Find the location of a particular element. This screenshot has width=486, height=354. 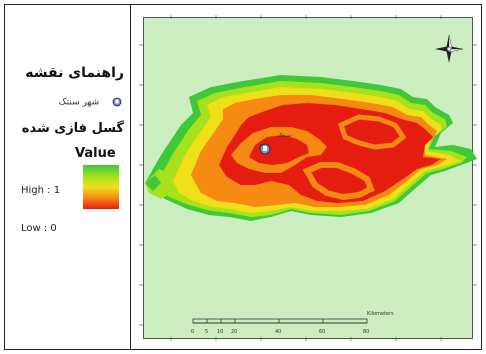

legend-city-label: شهر سنتک is located at coordinates (79, 102).